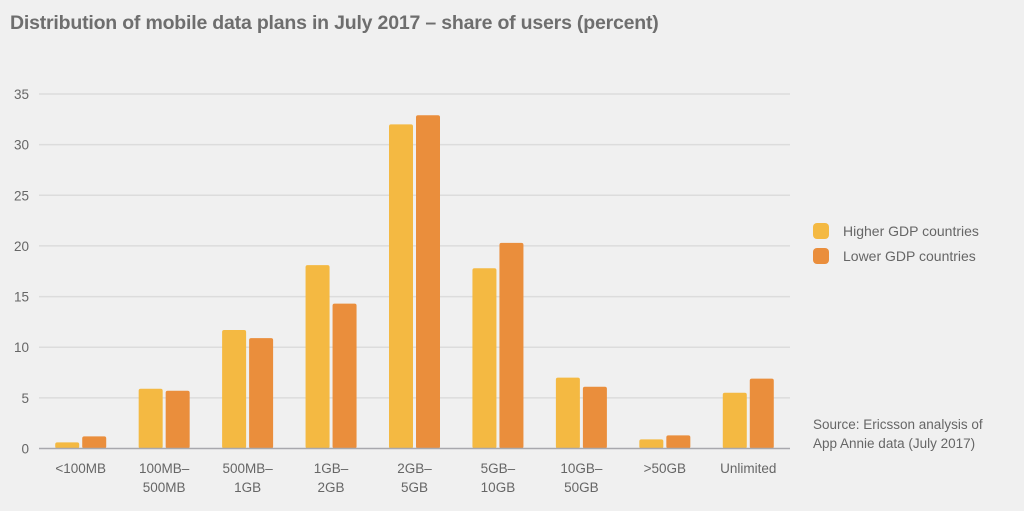 This screenshot has height=511, width=1024. Describe the element at coordinates (665, 468) in the screenshot. I see `x-tick-label: >50GB` at that location.